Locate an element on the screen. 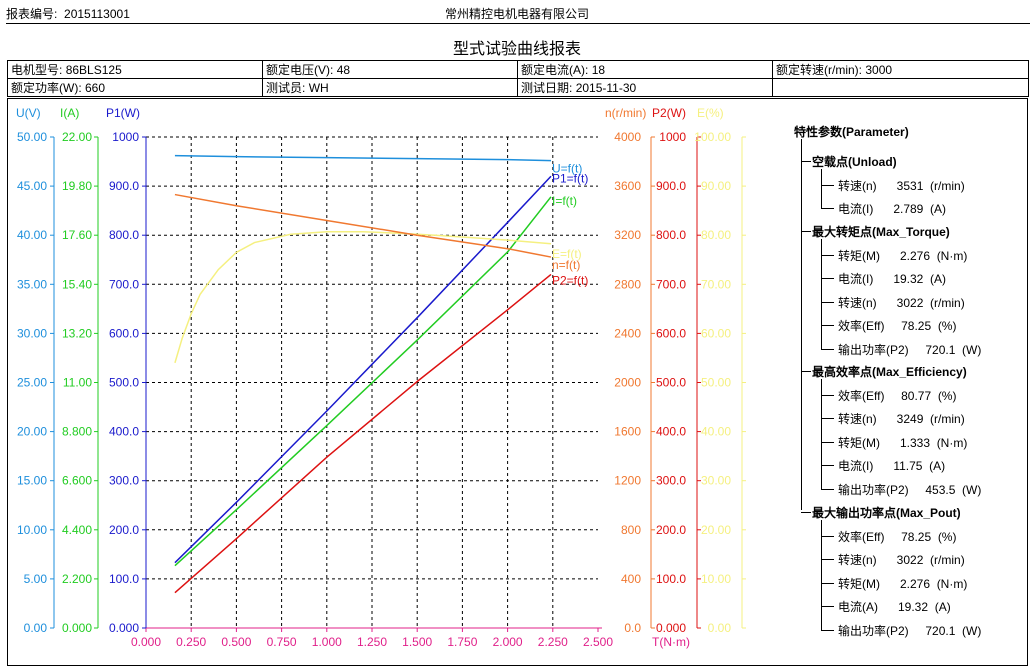 Image resolution: width=1034 pixels, height=671 pixels. y-axis-n-tick-label: 0.0 is located at coordinates (632, 628).